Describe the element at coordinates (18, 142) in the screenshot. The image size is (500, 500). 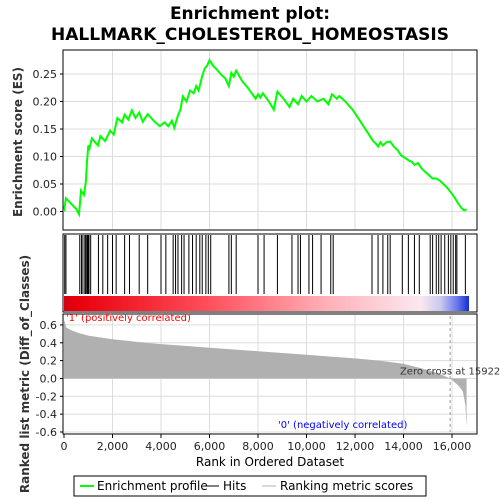
I see `es-y-axis-label: Enrichment score (ES)` at that location.